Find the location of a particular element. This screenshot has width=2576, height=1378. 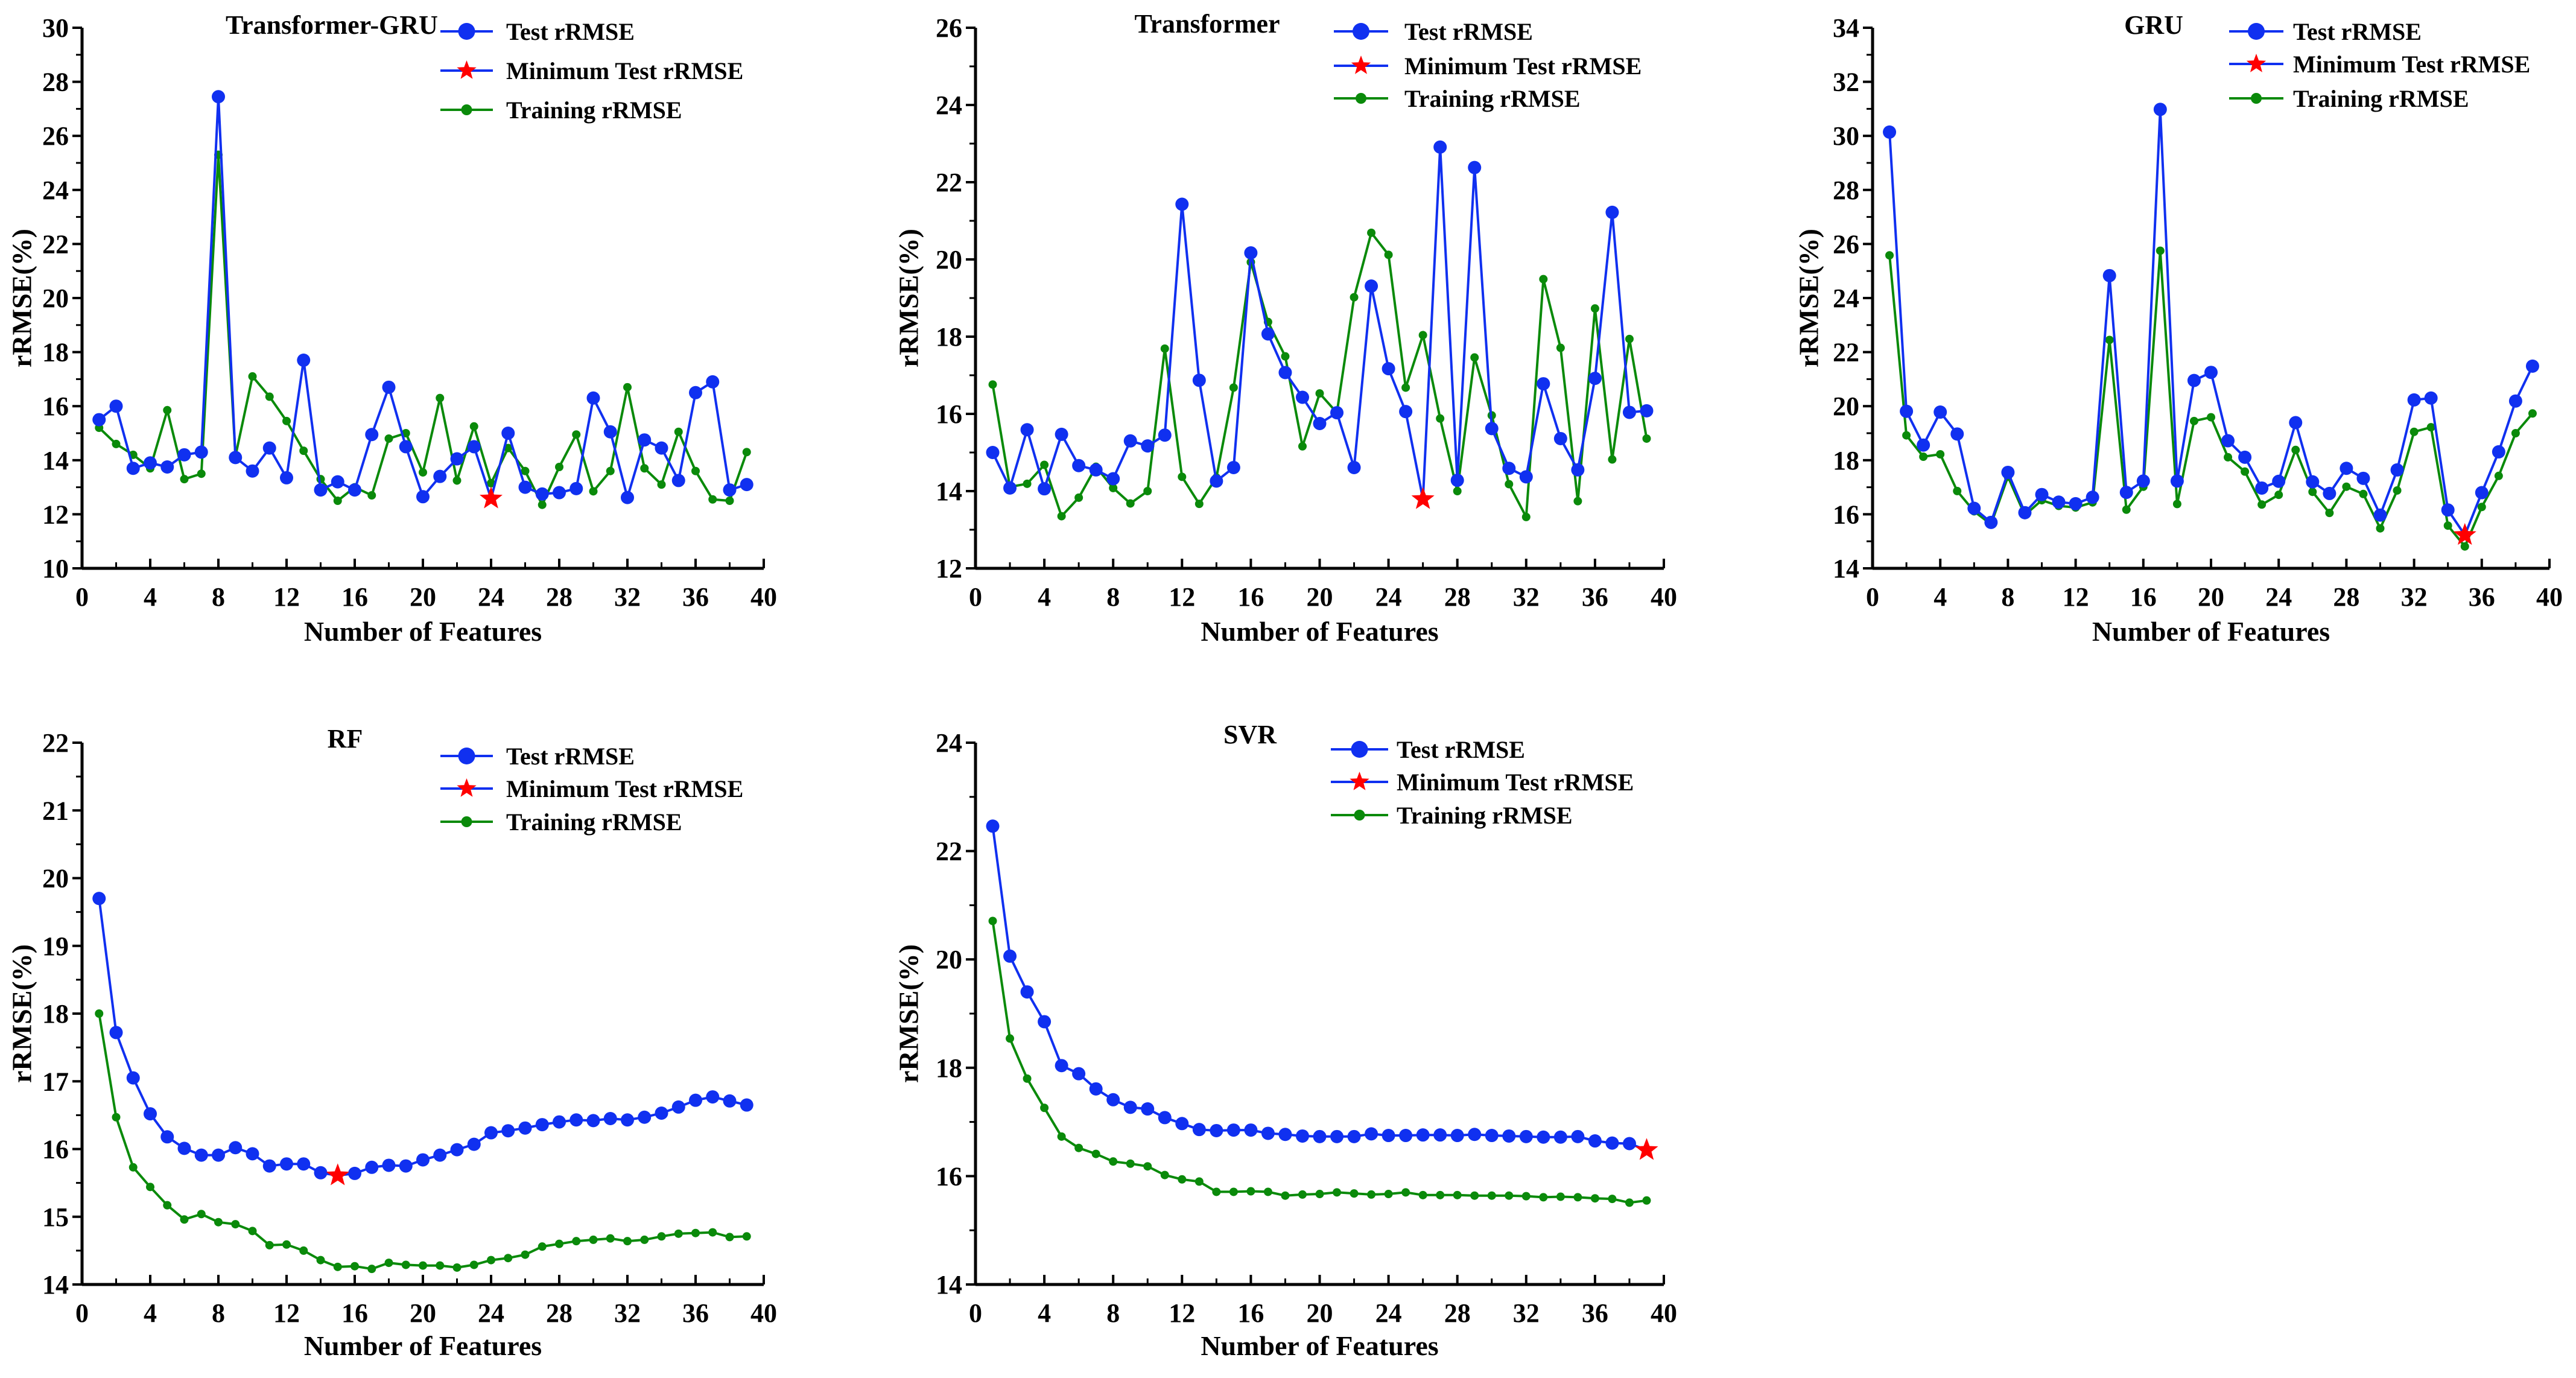

chart-title: GRU is located at coordinates (2153, 25).